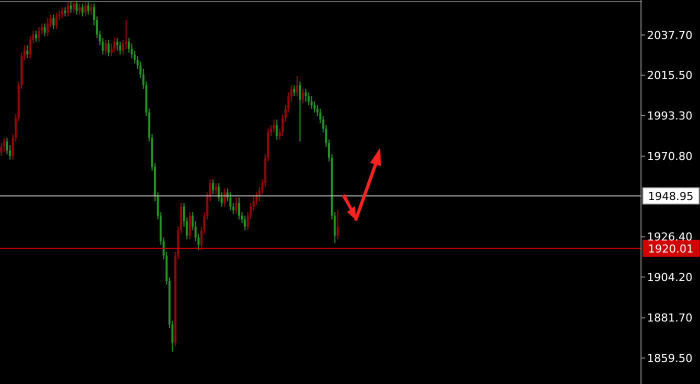  What do you see at coordinates (671, 196) in the screenshot?
I see `ref-line-label: 1948.95` at bounding box center [671, 196].